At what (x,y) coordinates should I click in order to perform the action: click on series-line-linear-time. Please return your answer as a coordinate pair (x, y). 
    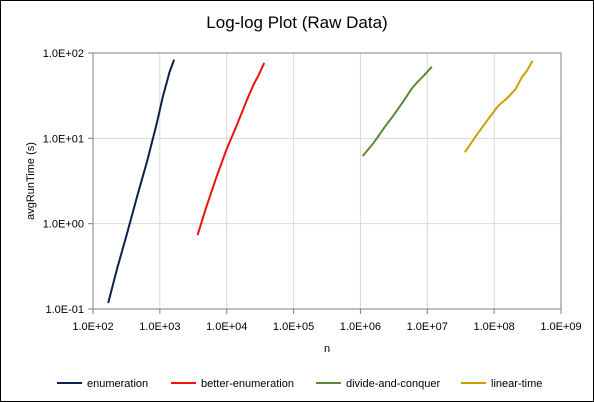
    Looking at the image, I should click on (499, 106).